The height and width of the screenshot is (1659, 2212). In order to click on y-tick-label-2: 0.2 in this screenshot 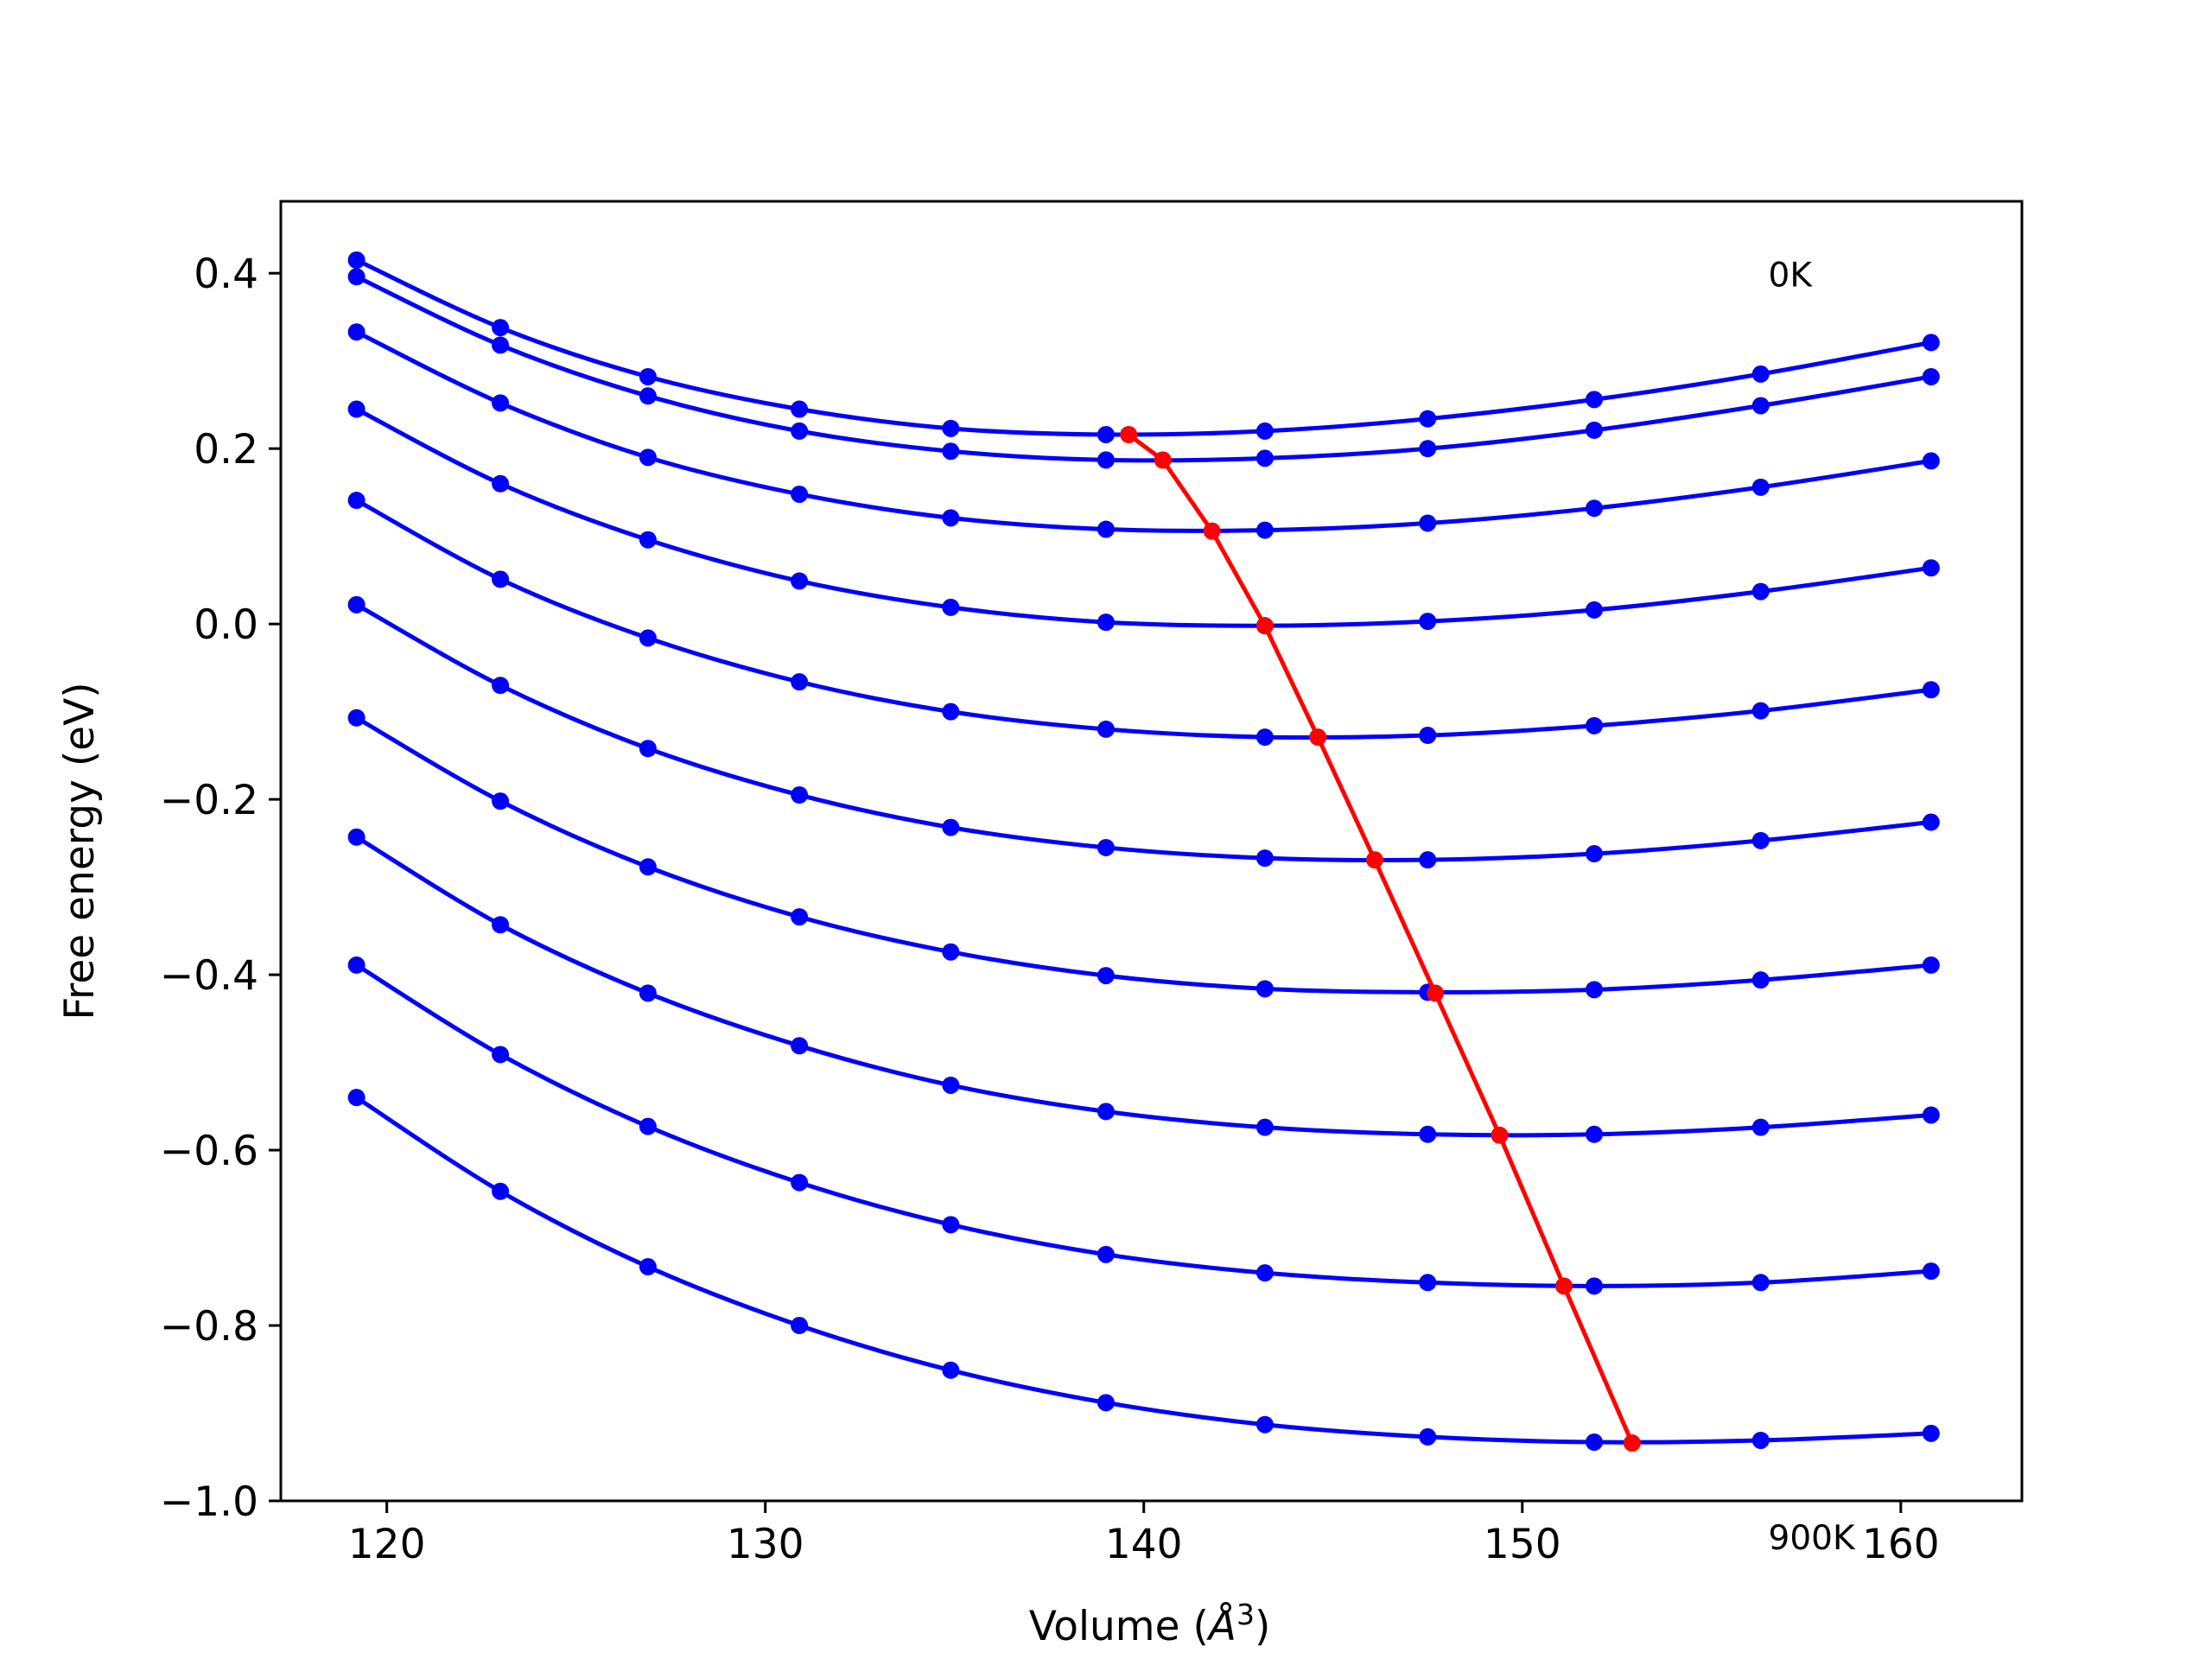, I will do `click(226, 450)`.